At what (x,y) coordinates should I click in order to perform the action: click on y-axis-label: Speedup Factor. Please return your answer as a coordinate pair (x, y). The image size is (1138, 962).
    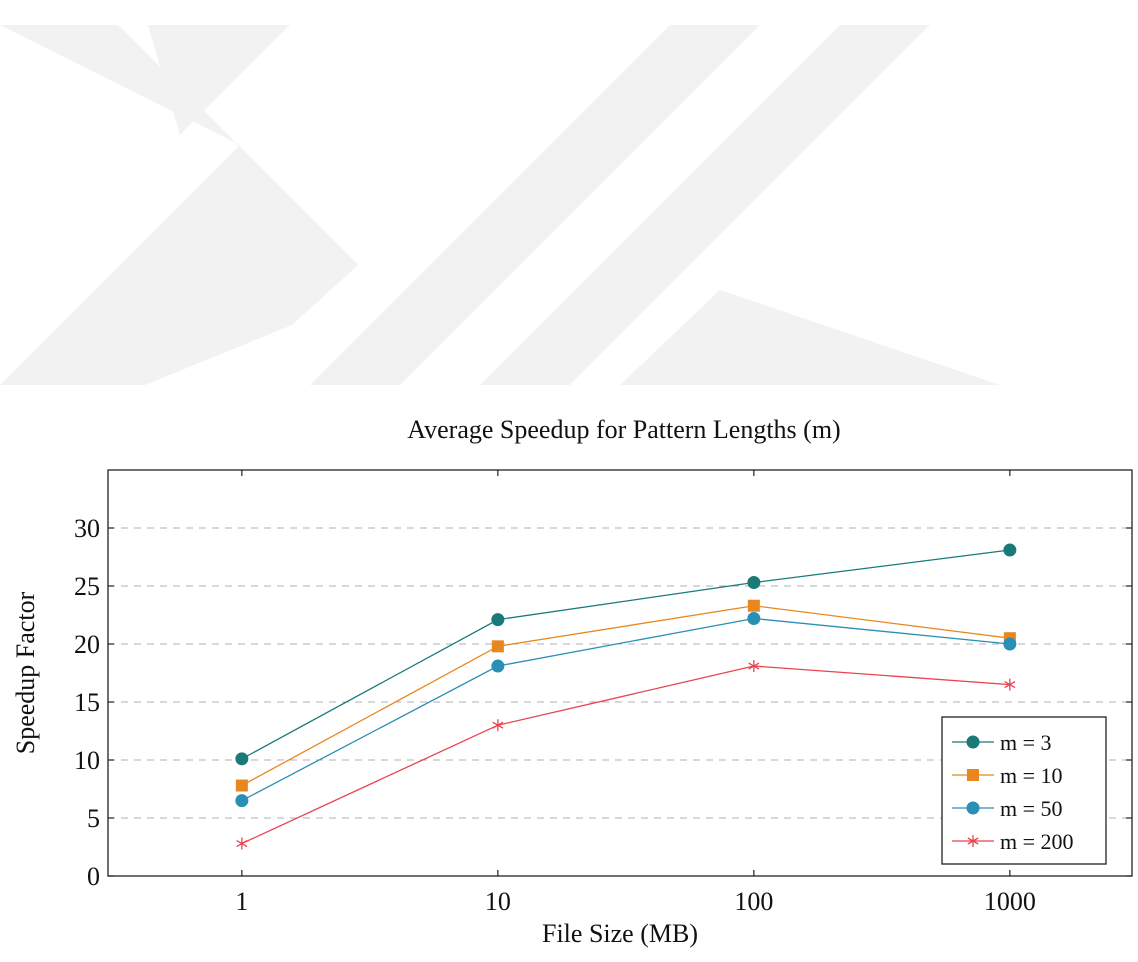
    Looking at the image, I should click on (25, 672).